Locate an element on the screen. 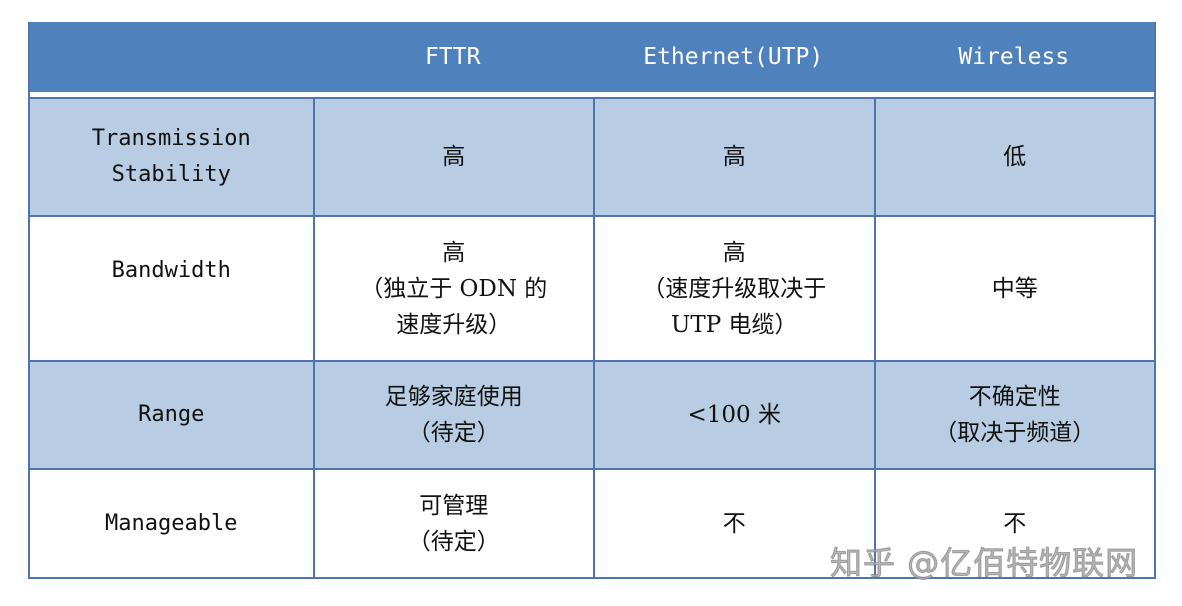 The image size is (1182, 606). header-cell-wireless: Wireless is located at coordinates (1014, 57).